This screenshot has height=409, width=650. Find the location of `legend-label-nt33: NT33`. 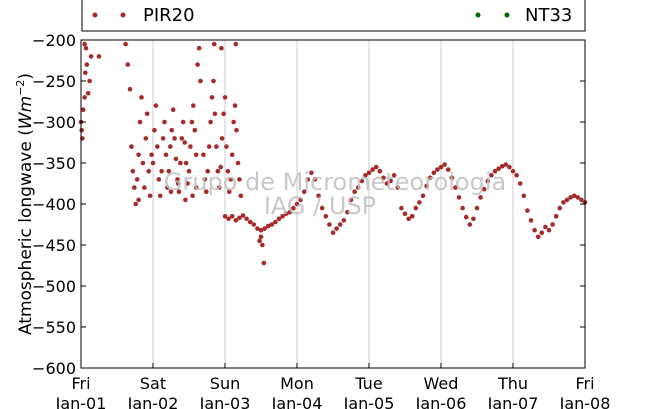

legend-label-nt33: NT33 is located at coordinates (548, 15).